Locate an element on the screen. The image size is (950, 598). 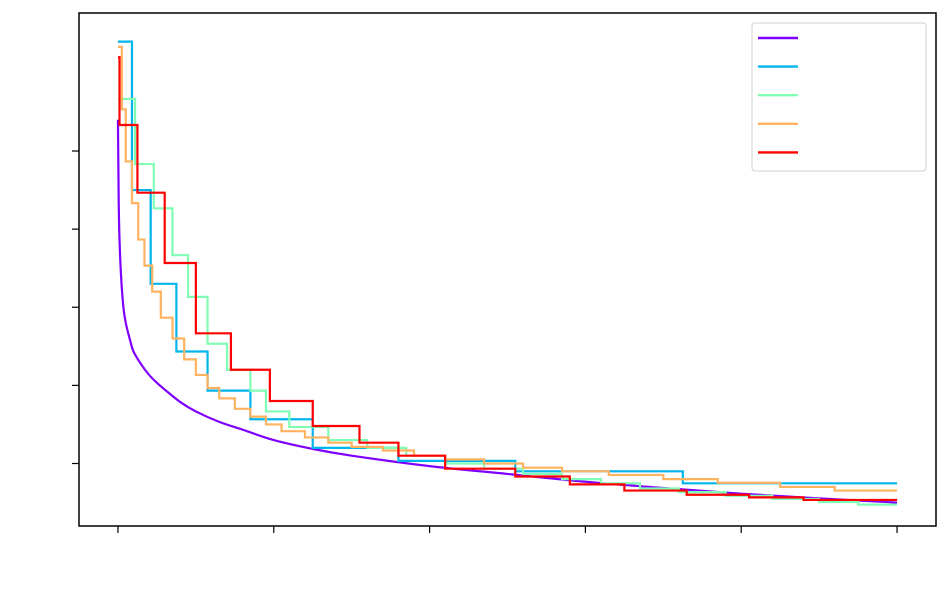
legend is located at coordinates (839, 97).